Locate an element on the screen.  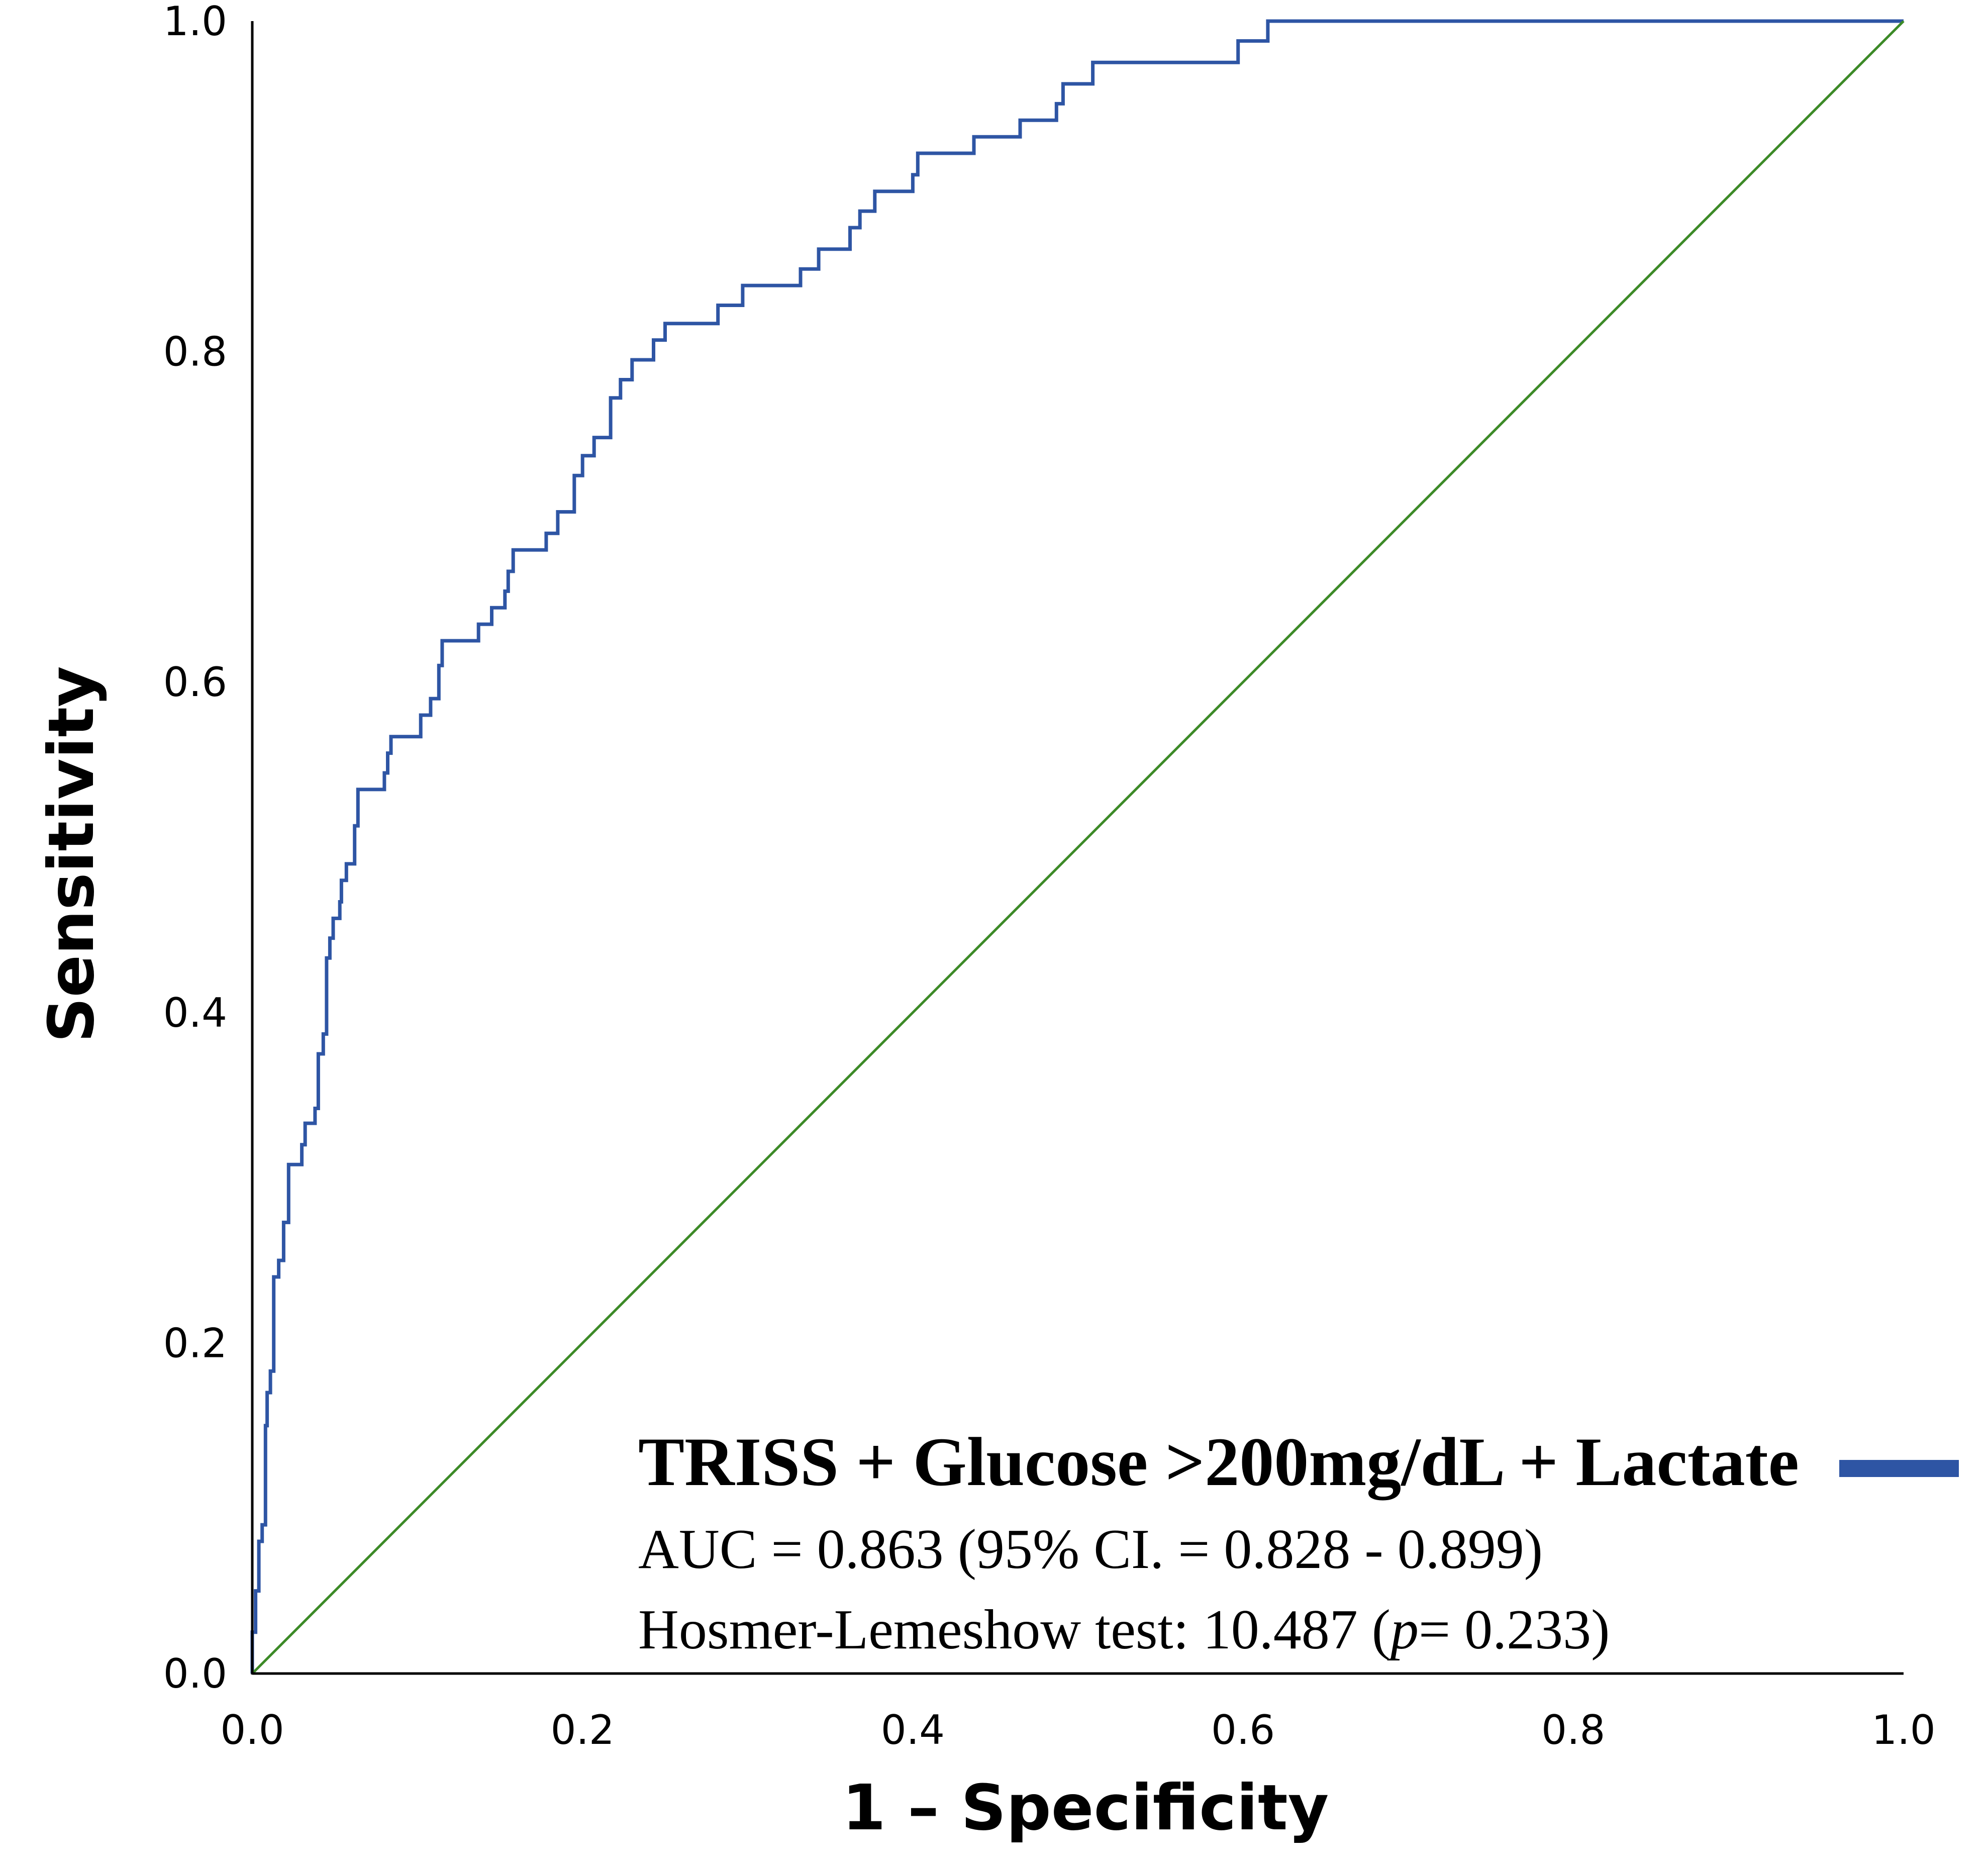
y-tick-label: 1.0 is located at coordinates (195, 22).